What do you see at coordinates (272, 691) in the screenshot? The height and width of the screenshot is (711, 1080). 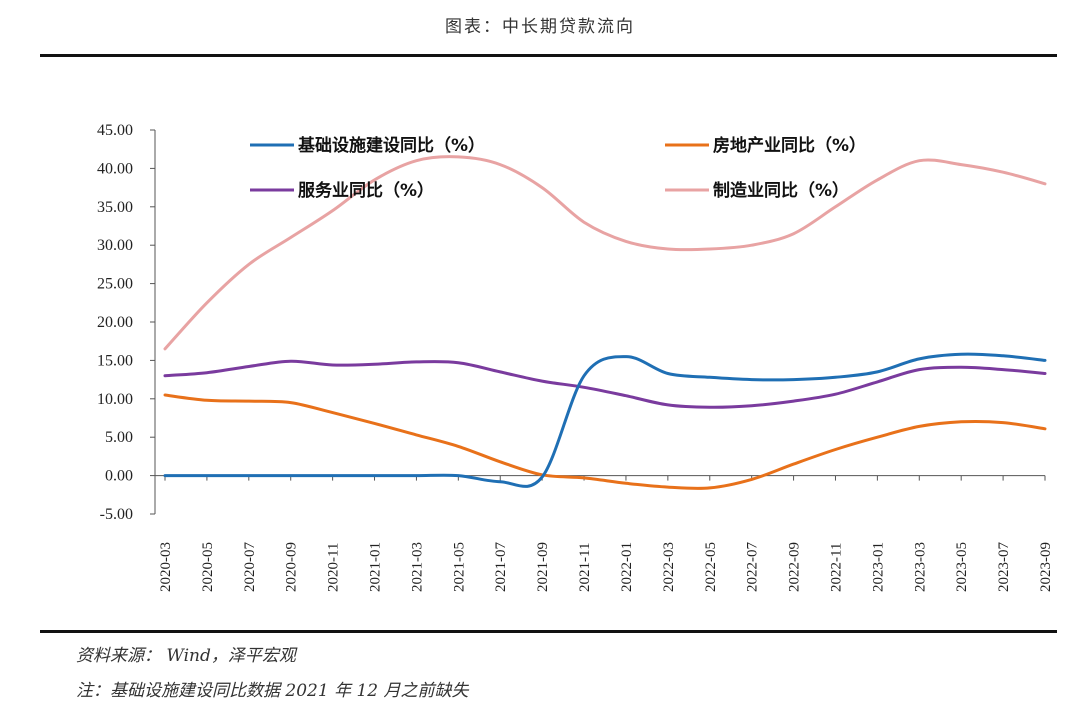 I see `footnote: 注：基础设施建设同比数据 2021 年 12 月之前缺失` at bounding box center [272, 691].